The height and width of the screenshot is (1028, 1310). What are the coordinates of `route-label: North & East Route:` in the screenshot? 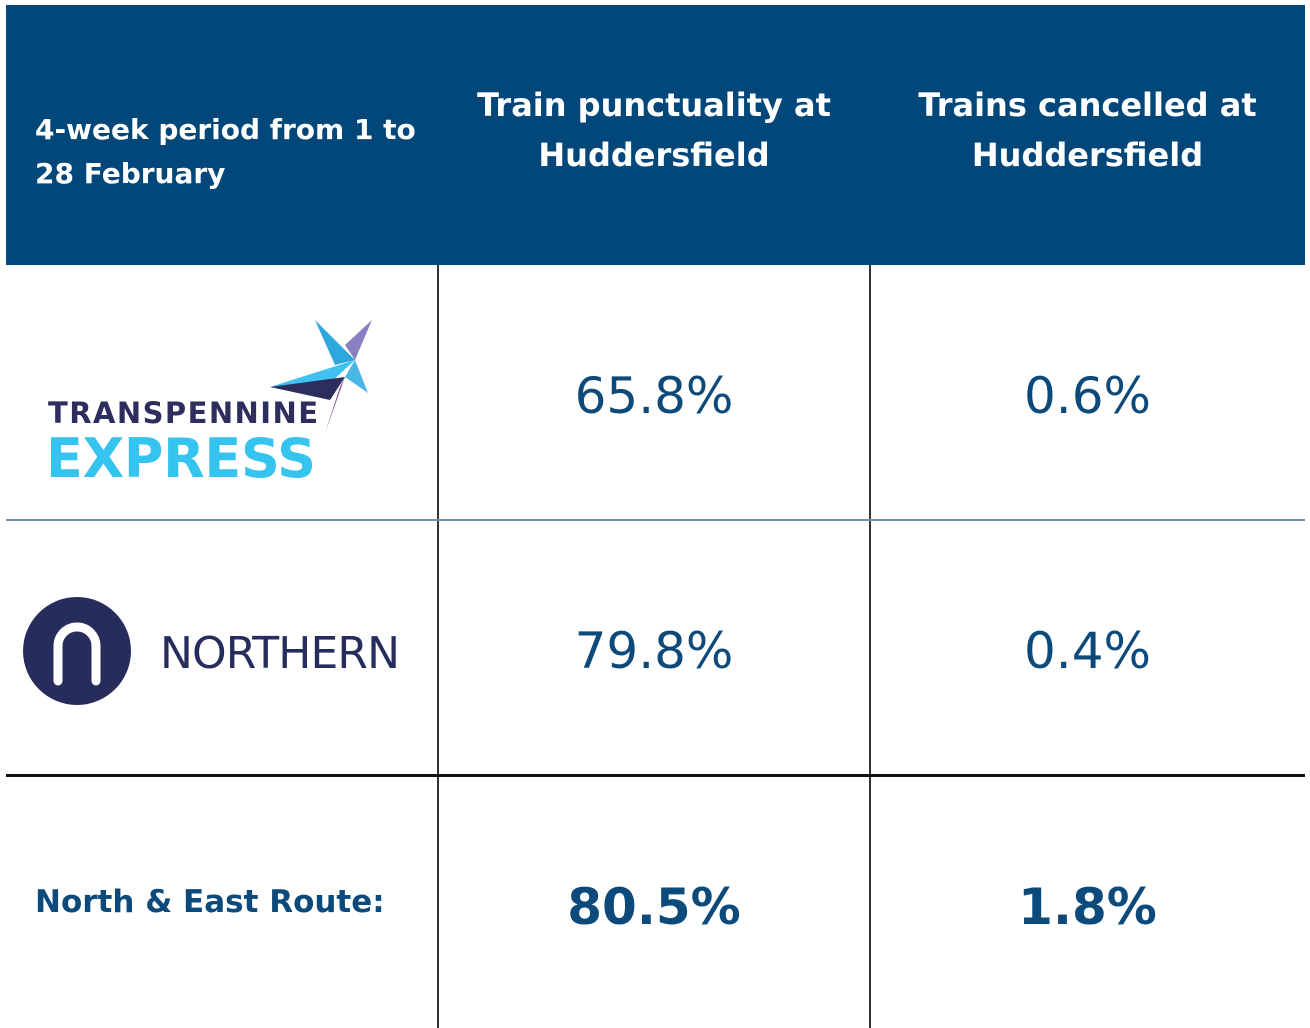 It's located at (210, 902).